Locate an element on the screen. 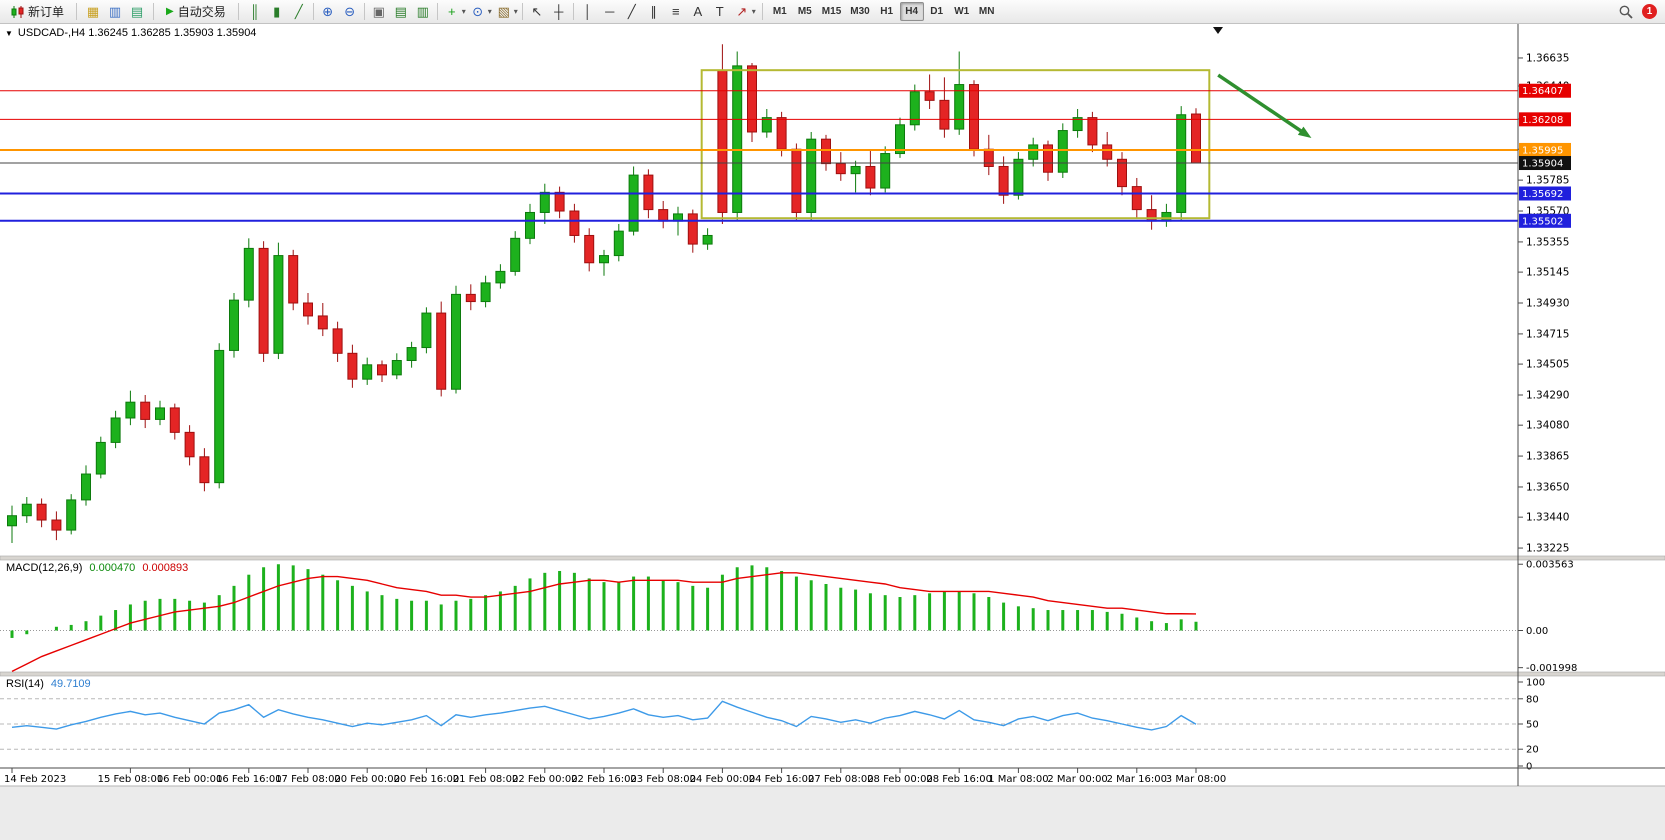  periods-dropdown-icon: ▾ is located at coordinates (489, 11).